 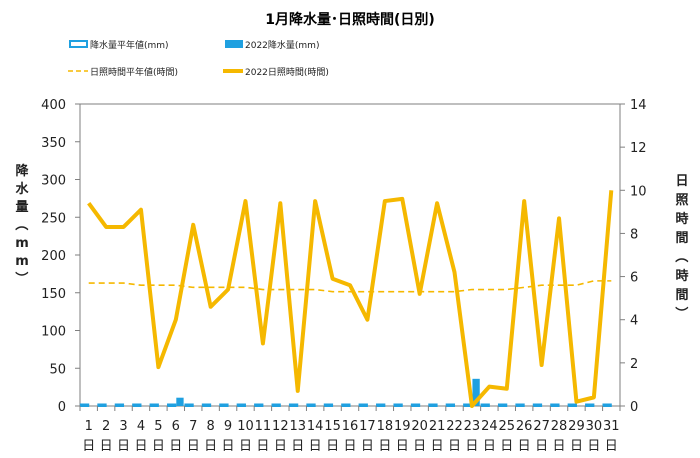 What do you see at coordinates (402, 426) in the screenshot?
I see `x-tick-label: 19` at bounding box center [402, 426].